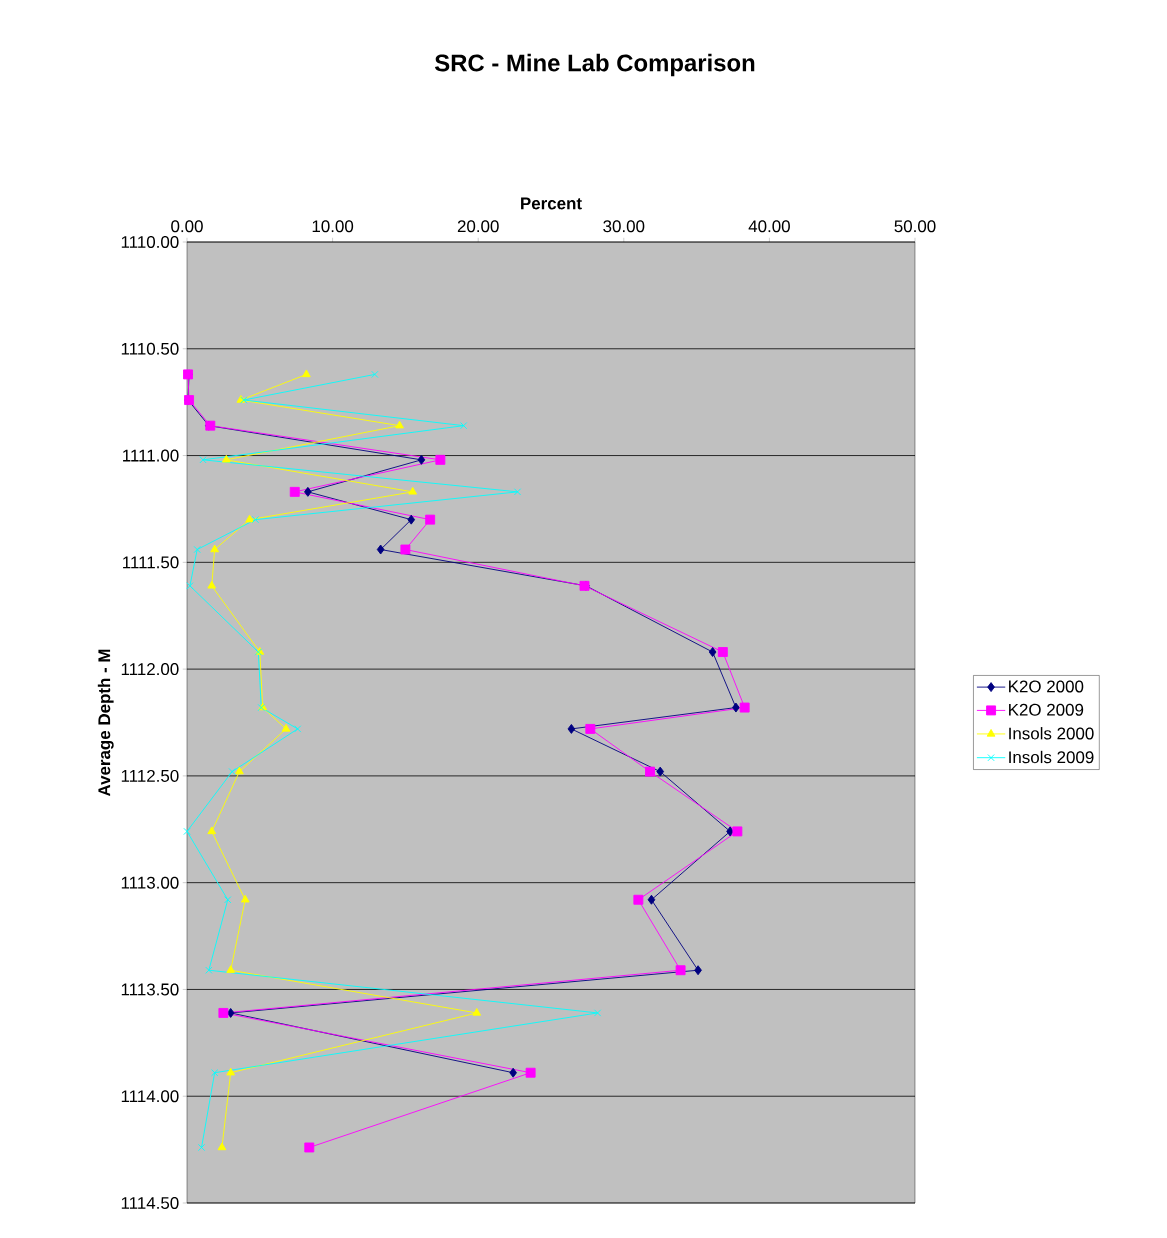 The height and width of the screenshot is (1238, 1167). I want to click on y-axis-title: Average Depth - M, so click(105, 723).